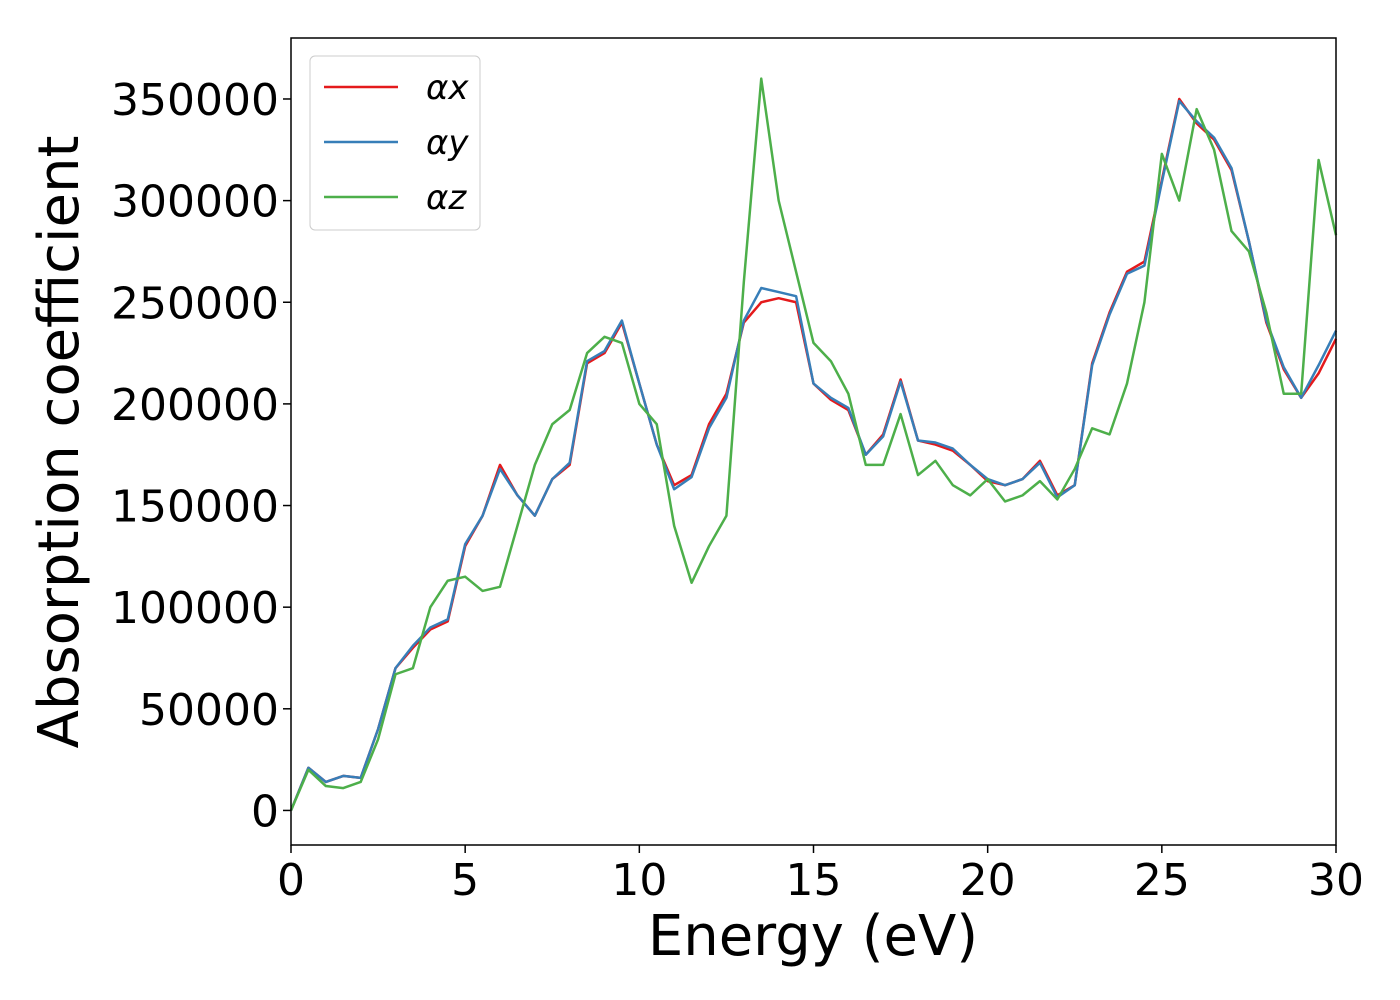 The height and width of the screenshot is (1000, 1400). What do you see at coordinates (195, 608) in the screenshot?
I see `y-tick-label: 100000` at bounding box center [195, 608].